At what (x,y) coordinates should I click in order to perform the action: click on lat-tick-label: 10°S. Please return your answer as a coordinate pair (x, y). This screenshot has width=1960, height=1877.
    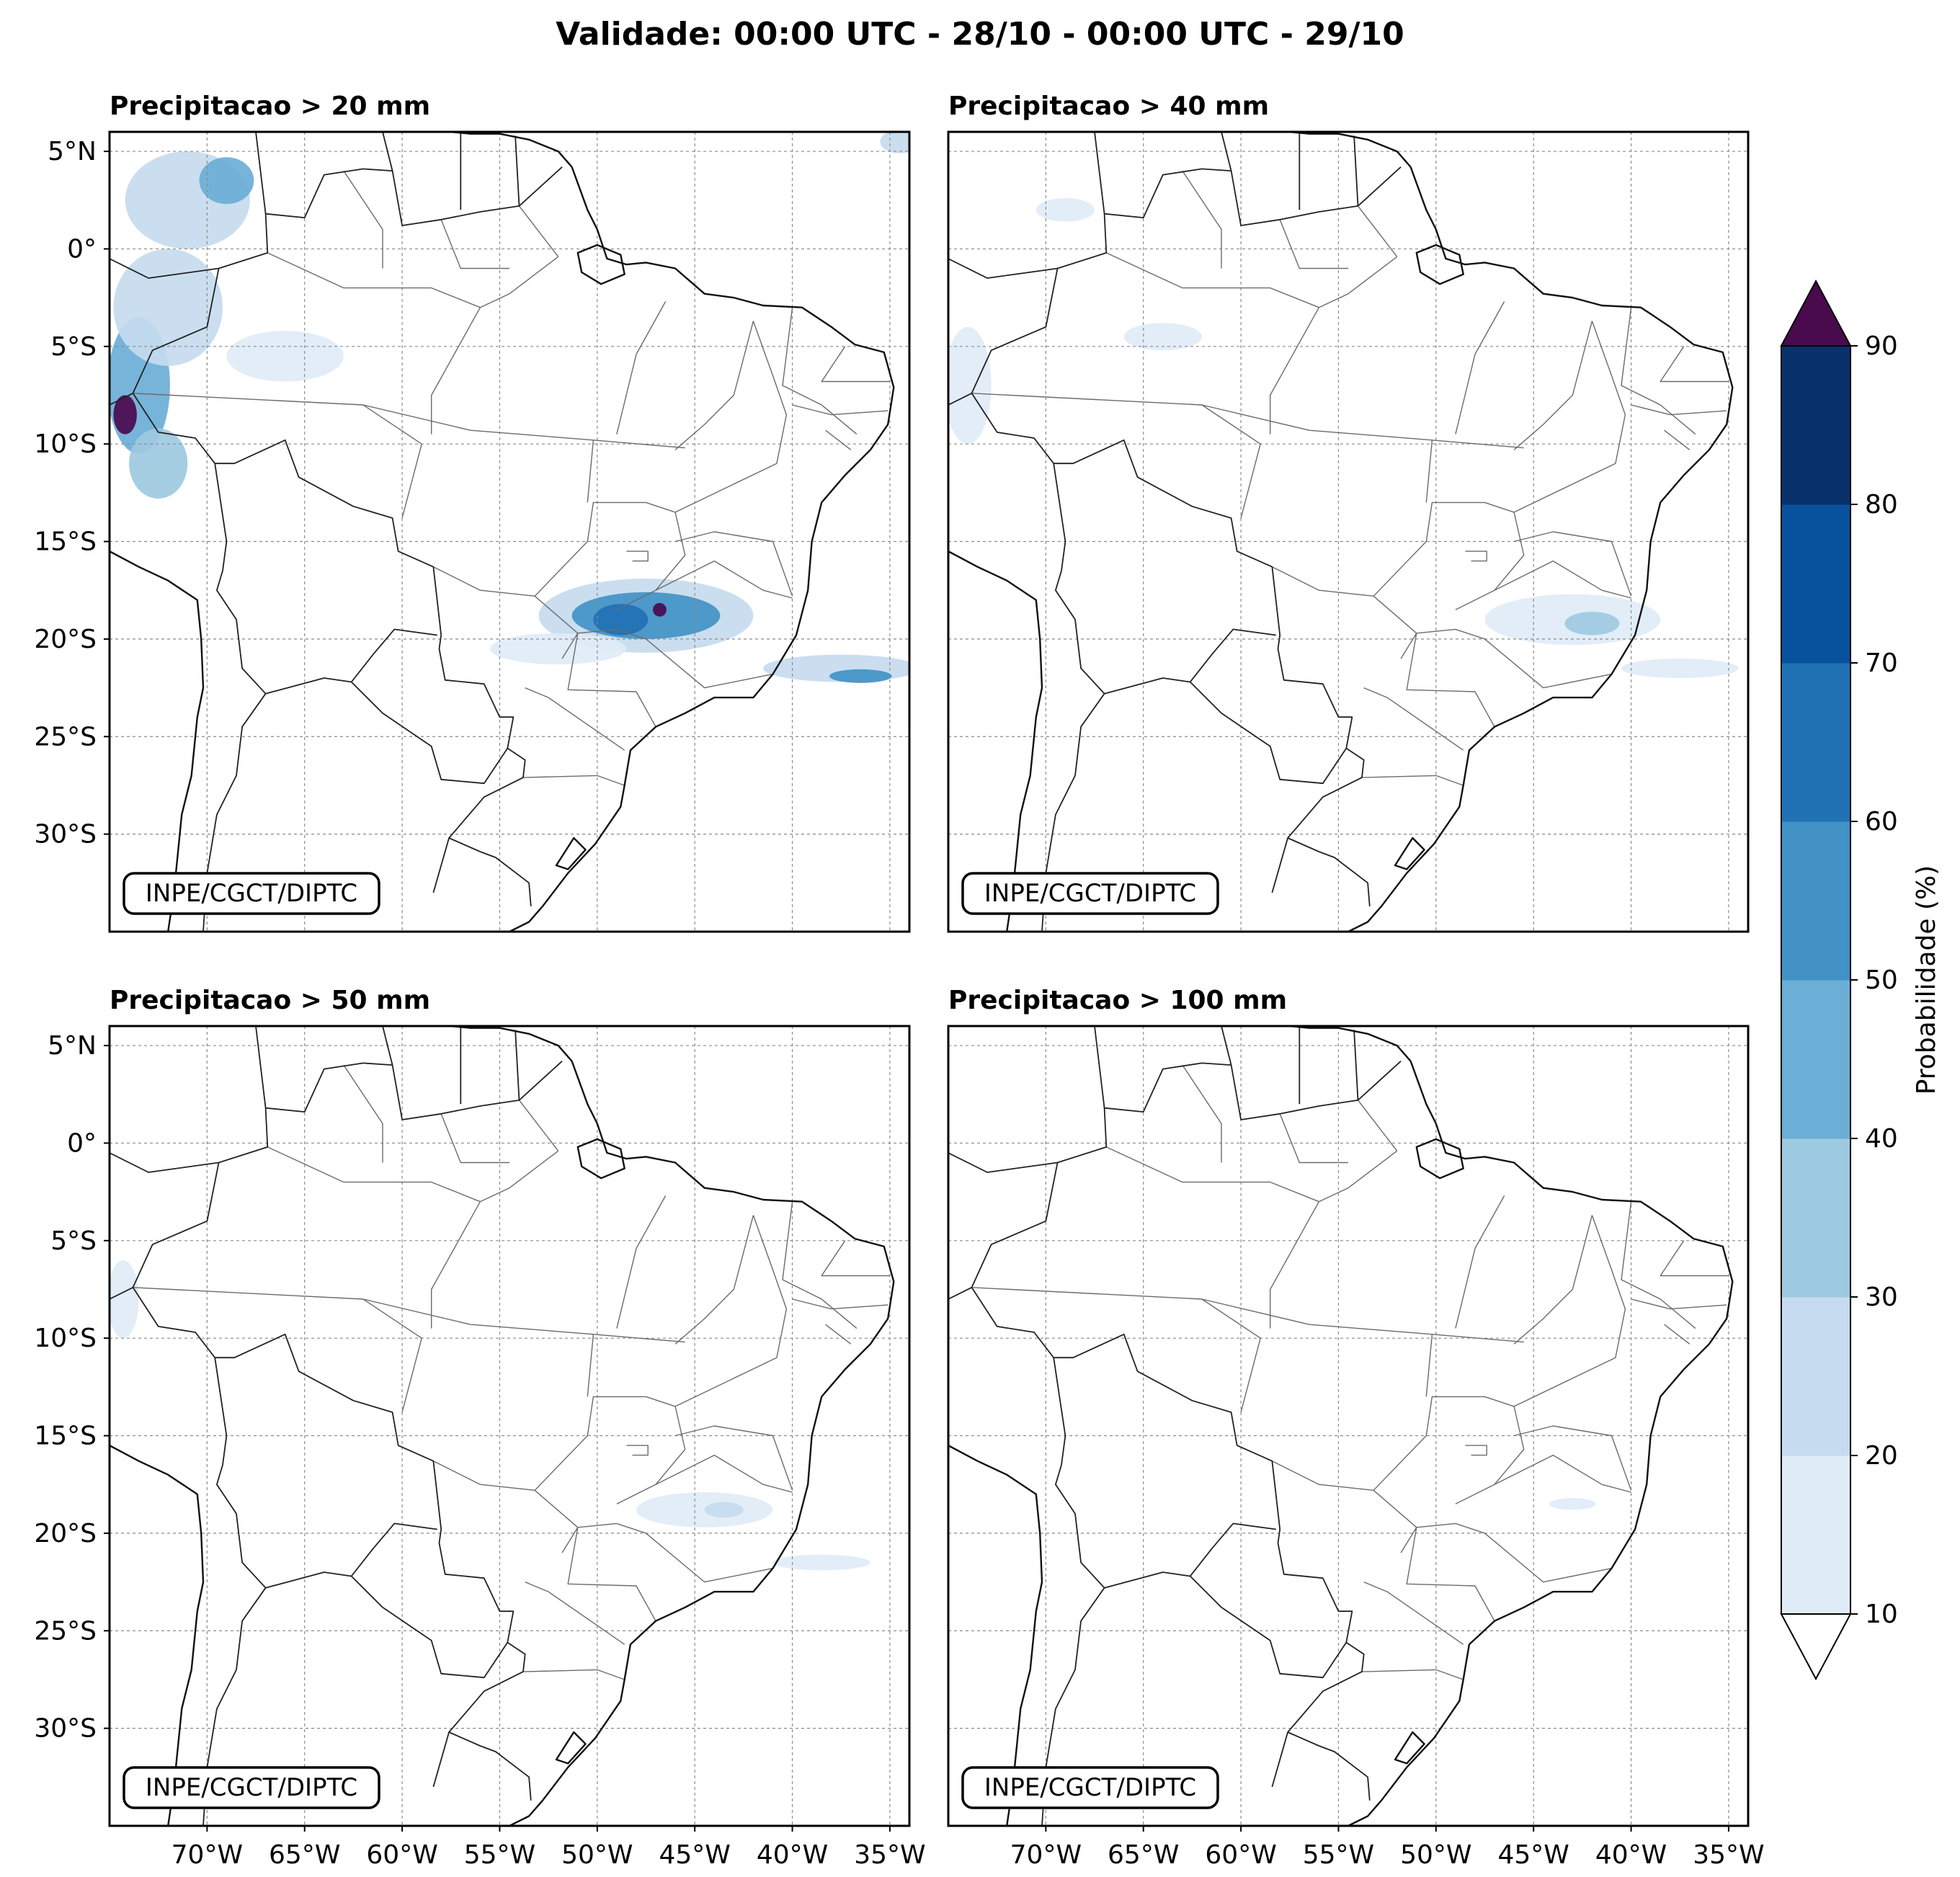
    Looking at the image, I should click on (65, 1339).